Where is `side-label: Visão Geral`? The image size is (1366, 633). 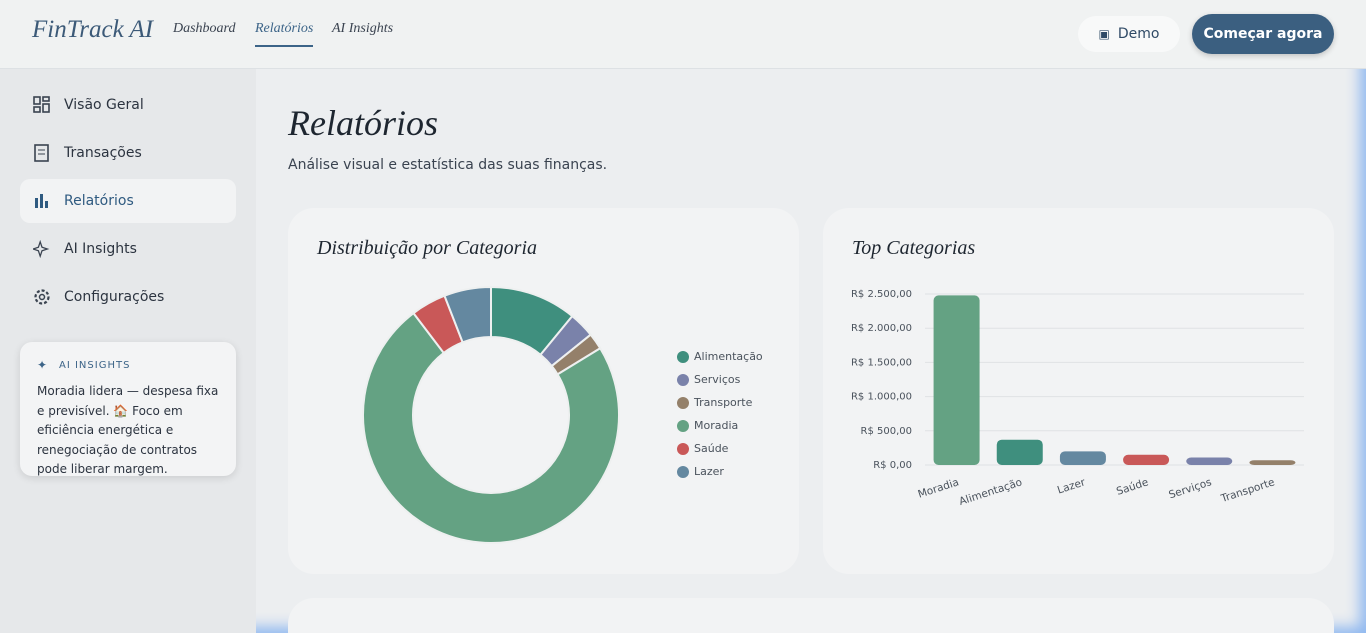
side-label: Visão Geral is located at coordinates (104, 105).